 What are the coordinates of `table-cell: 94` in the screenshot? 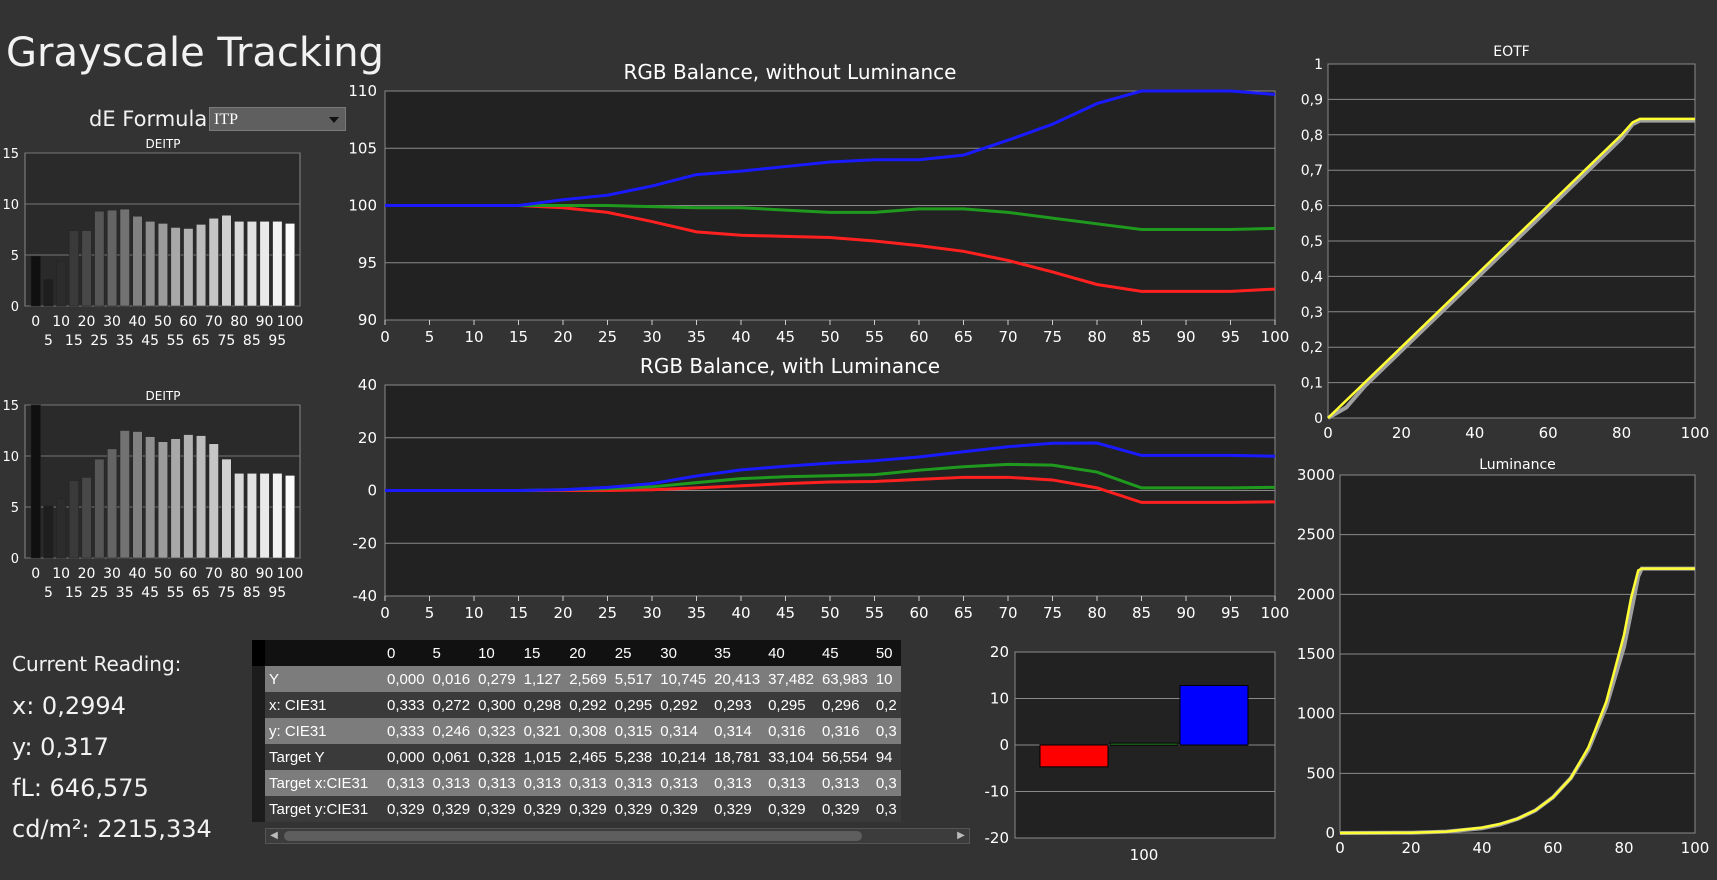 It's located at (886, 757).